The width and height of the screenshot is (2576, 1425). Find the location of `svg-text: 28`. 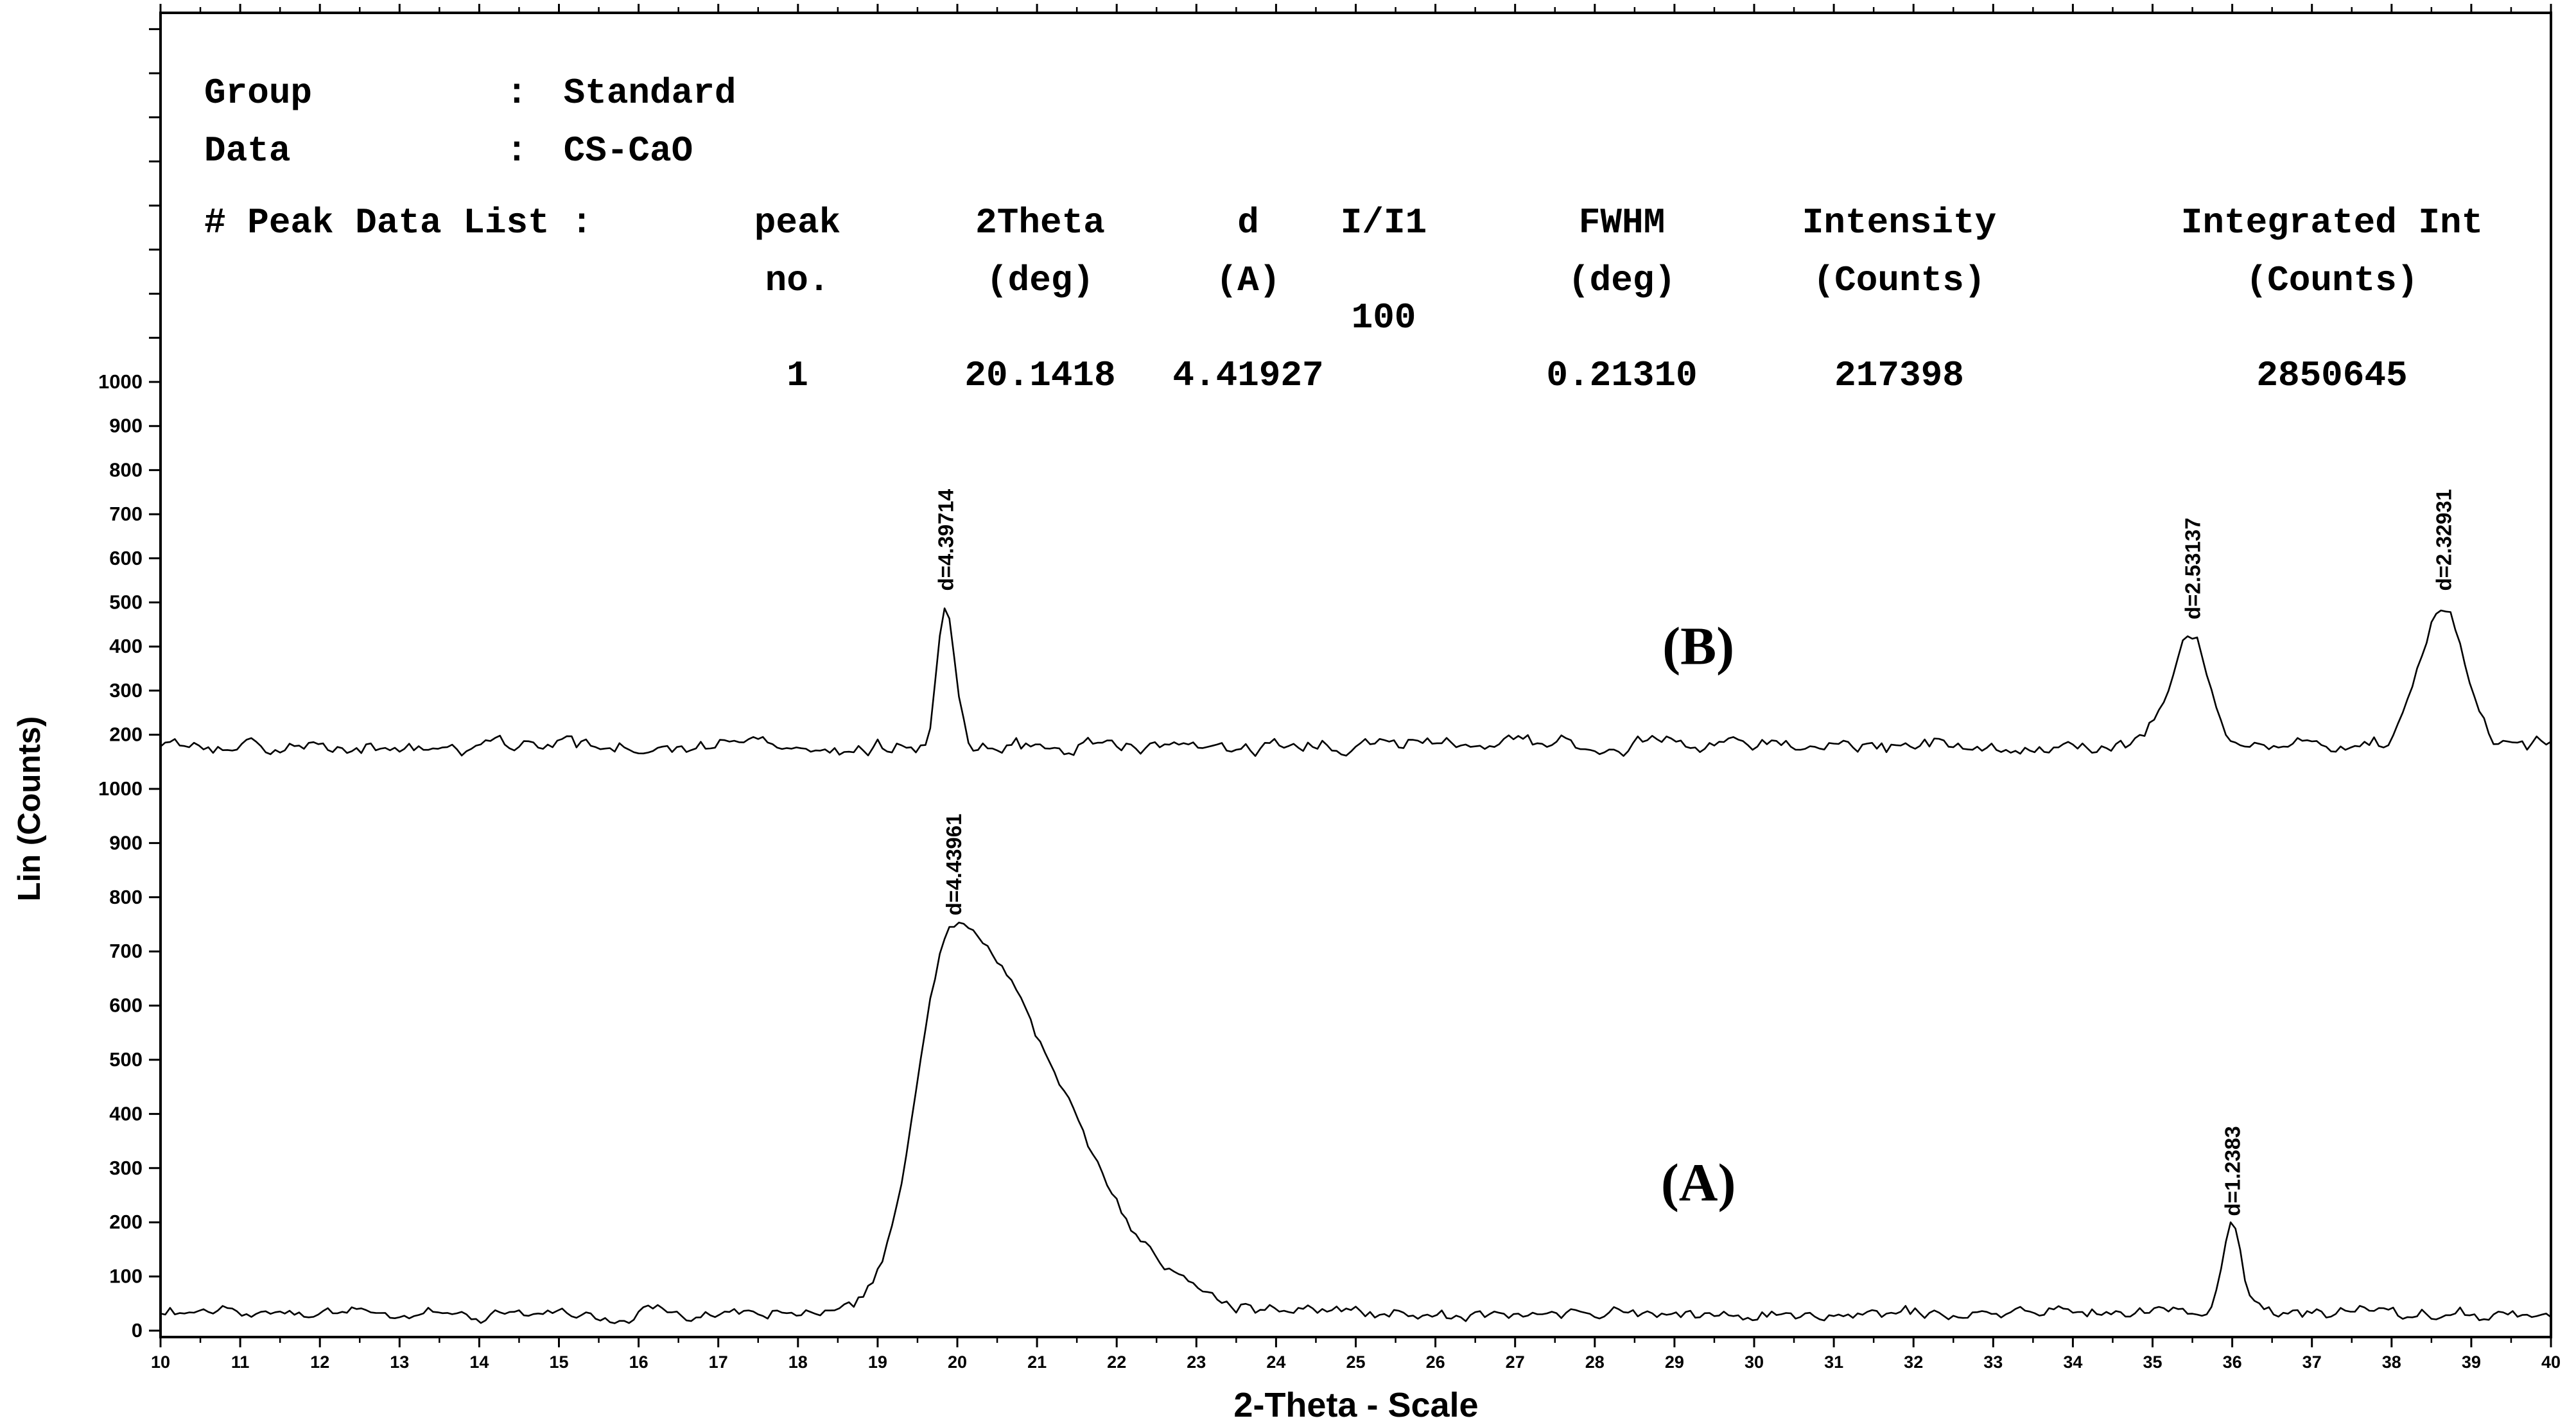

svg-text: 28 is located at coordinates (1595, 1362).